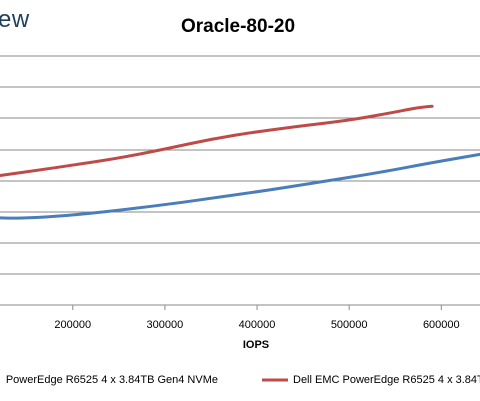  I want to click on x-axis: 200000 300000 400000 500000 600000, so click(240, 317).